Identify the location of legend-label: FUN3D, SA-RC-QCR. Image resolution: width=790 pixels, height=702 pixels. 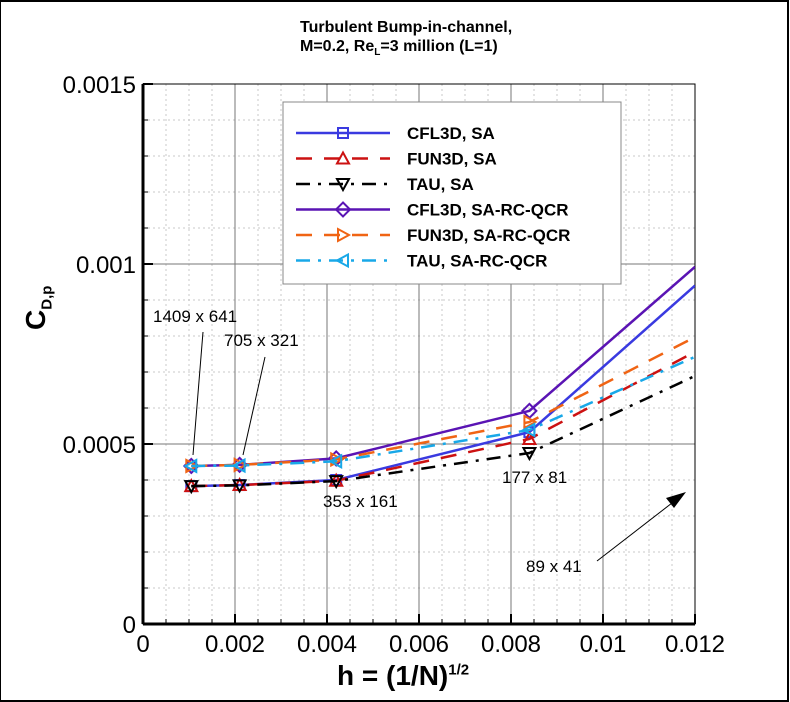
(488, 235).